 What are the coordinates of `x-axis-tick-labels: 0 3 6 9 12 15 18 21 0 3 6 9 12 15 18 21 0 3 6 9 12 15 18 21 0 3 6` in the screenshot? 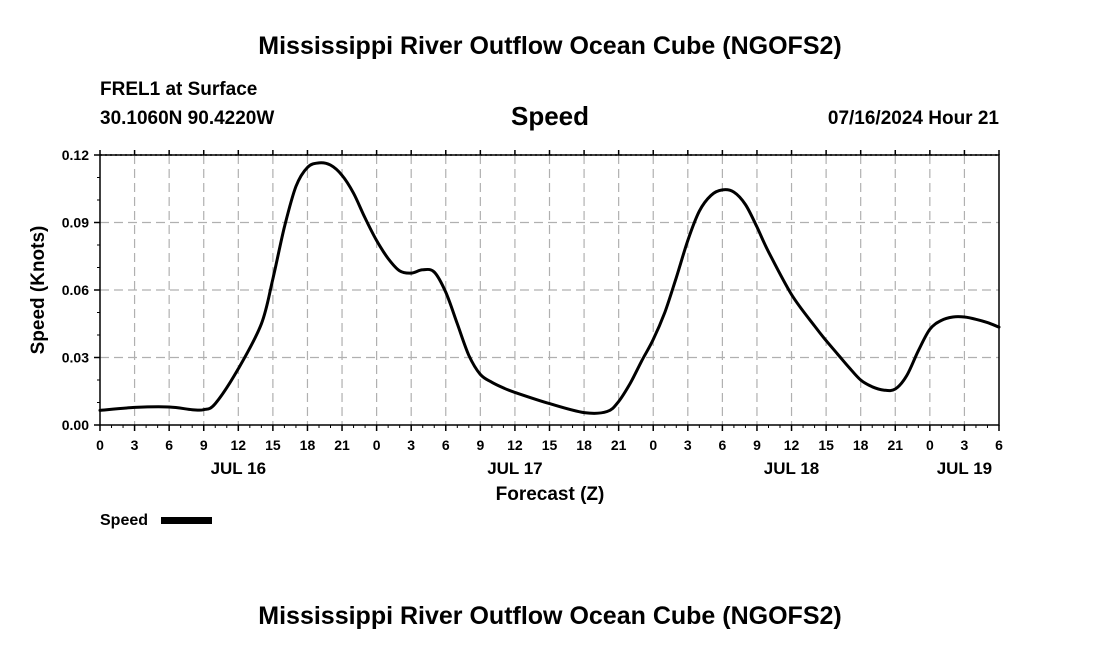 It's located at (549, 445).